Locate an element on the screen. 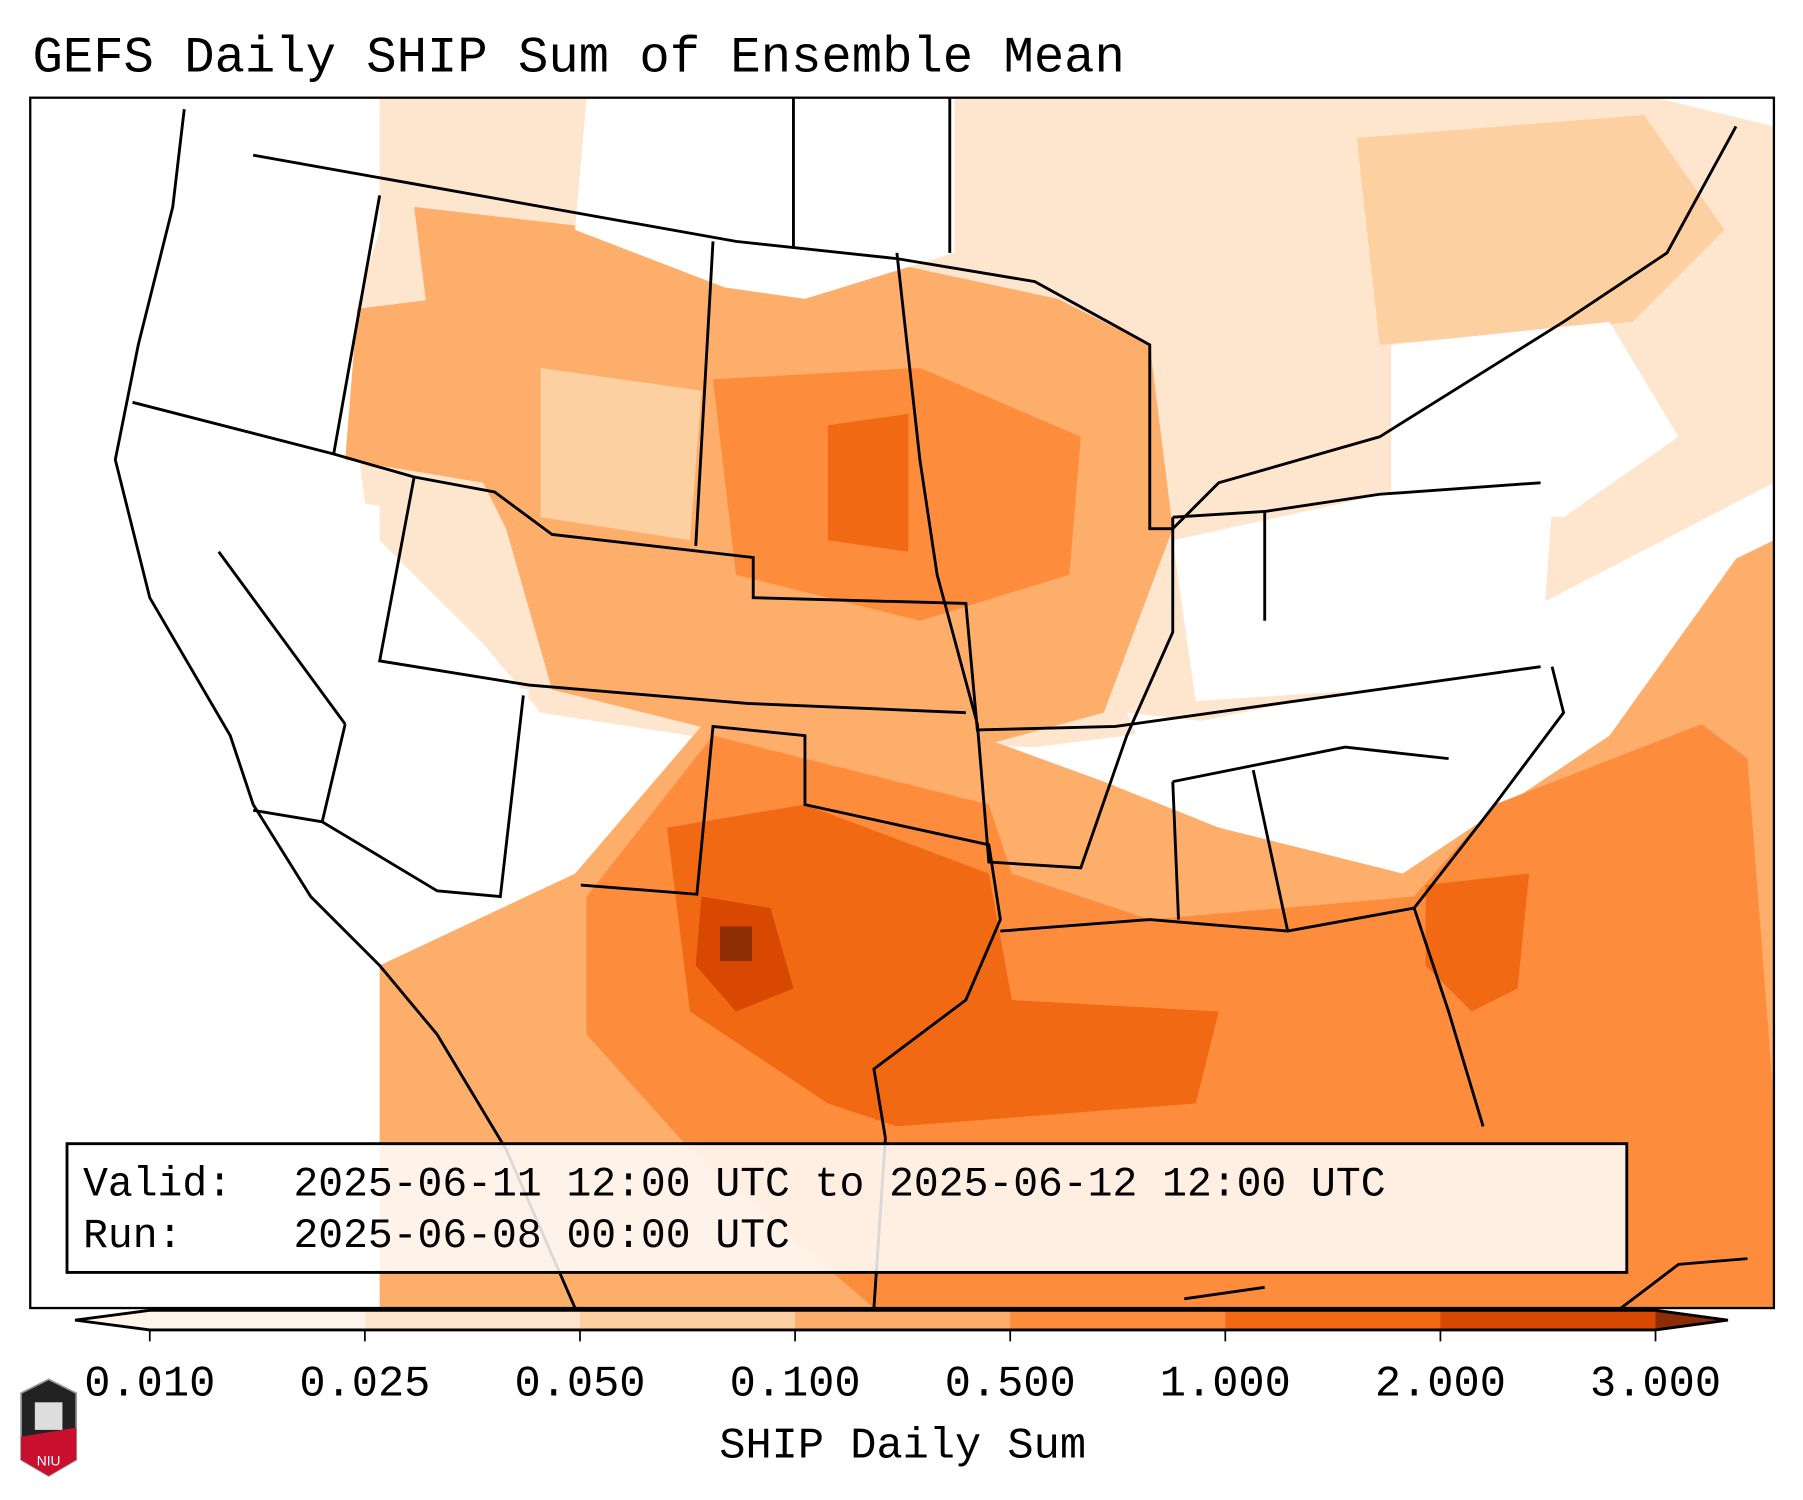 The image size is (1803, 1500). niu-logo: NIU is located at coordinates (49, 1427).